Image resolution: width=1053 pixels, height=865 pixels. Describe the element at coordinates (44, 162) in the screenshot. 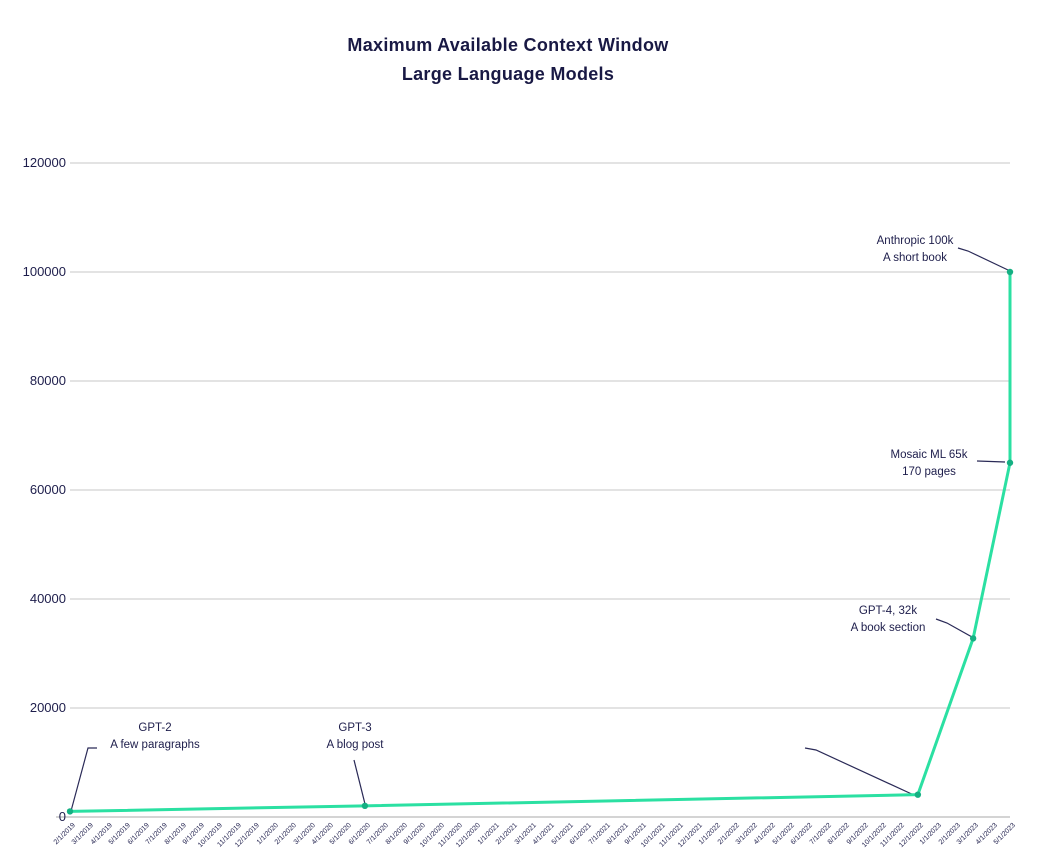

I see `y-axis-tick-label: 120000` at that location.